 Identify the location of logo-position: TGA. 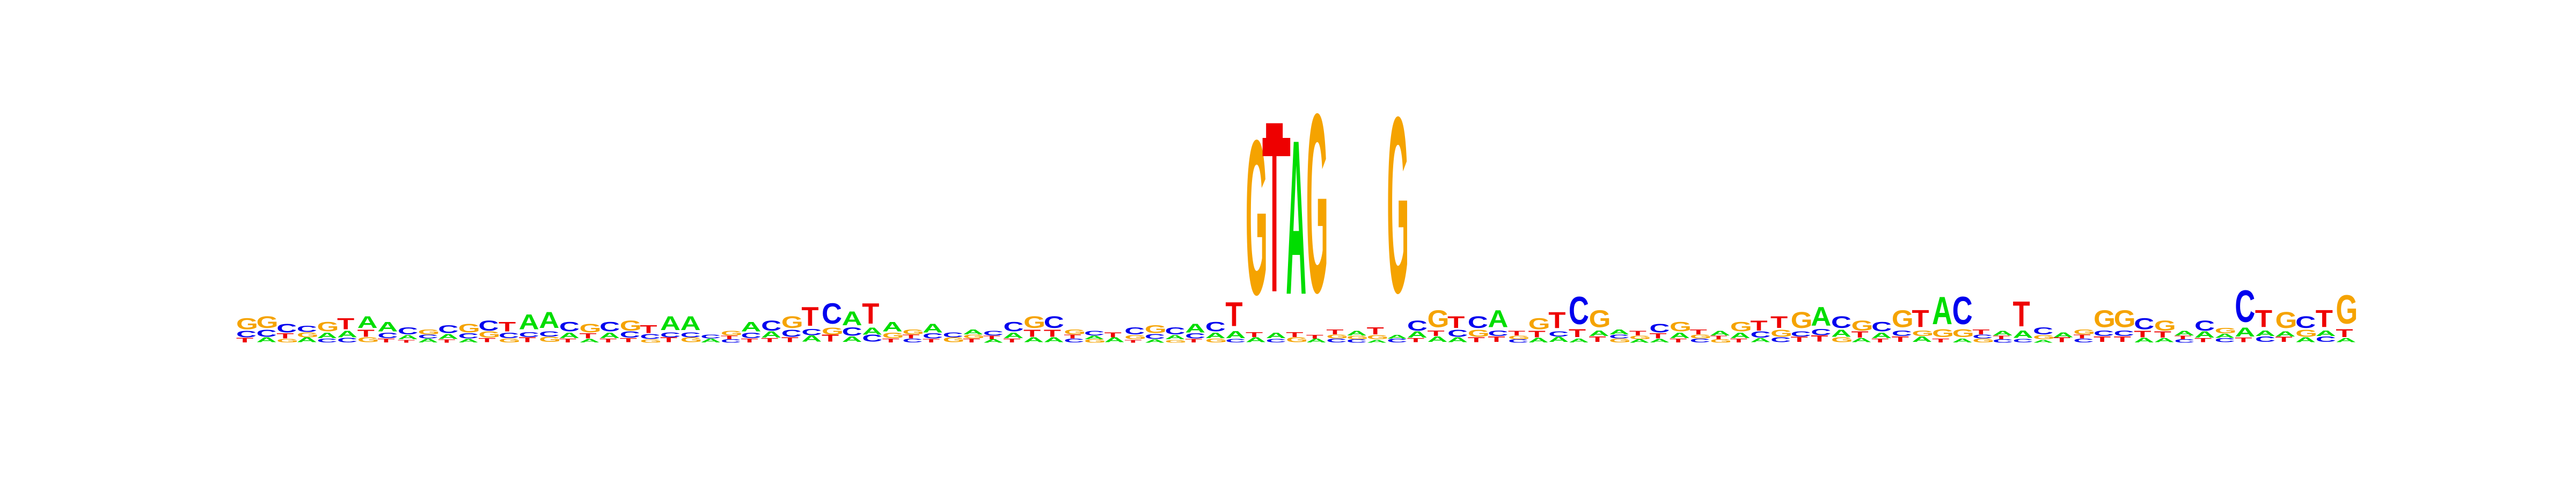
(1943, 316).